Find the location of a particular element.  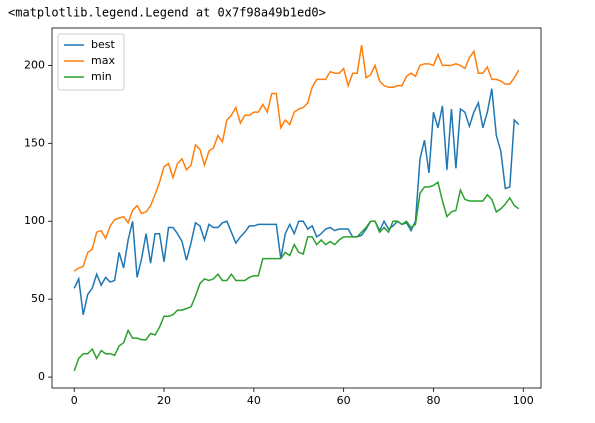

y-tick-label: 150 is located at coordinates (34, 142).